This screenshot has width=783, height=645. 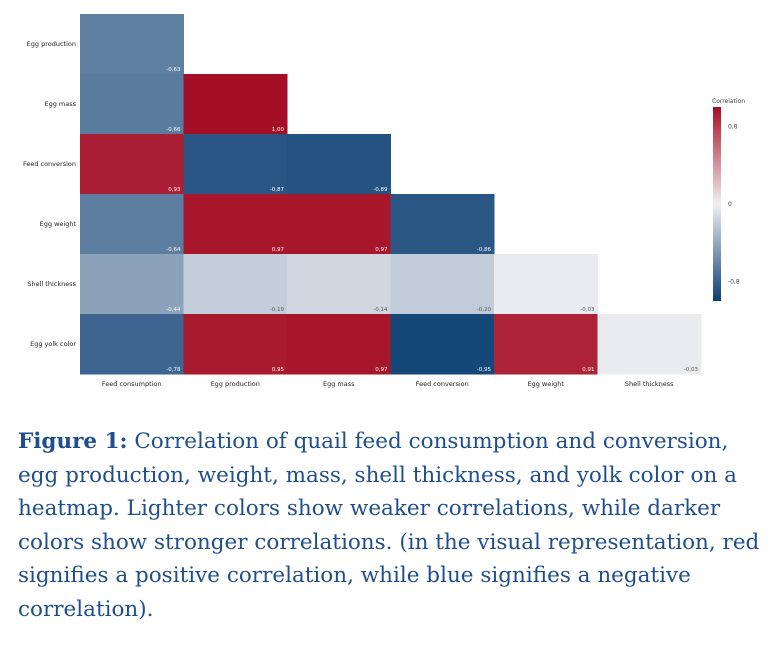 I want to click on cell-value-label: 0,95, so click(x=278, y=370).